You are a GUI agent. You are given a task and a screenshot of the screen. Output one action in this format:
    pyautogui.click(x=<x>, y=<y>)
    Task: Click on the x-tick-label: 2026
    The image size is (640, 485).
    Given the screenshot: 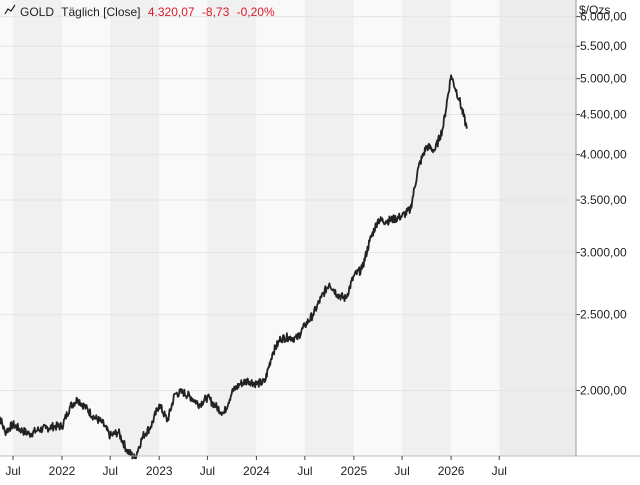 What is the action you would take?
    pyautogui.click(x=451, y=471)
    